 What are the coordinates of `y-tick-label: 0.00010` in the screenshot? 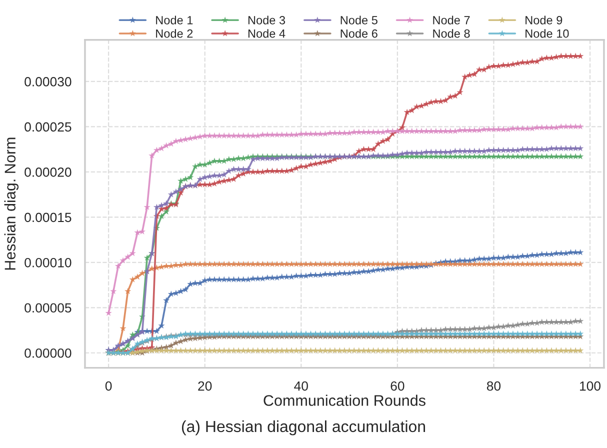 It's located at (48, 263).